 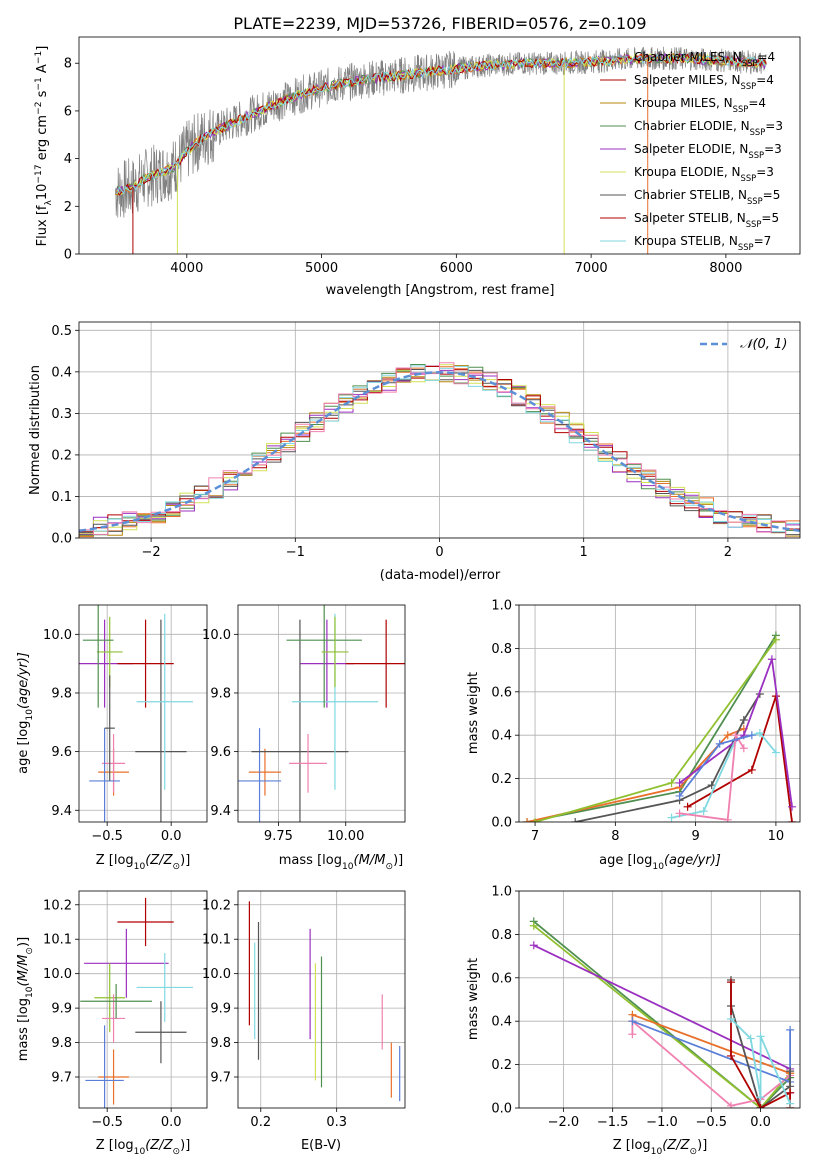 I want to click on x-tick-label-1: 8, so click(x=615, y=836).